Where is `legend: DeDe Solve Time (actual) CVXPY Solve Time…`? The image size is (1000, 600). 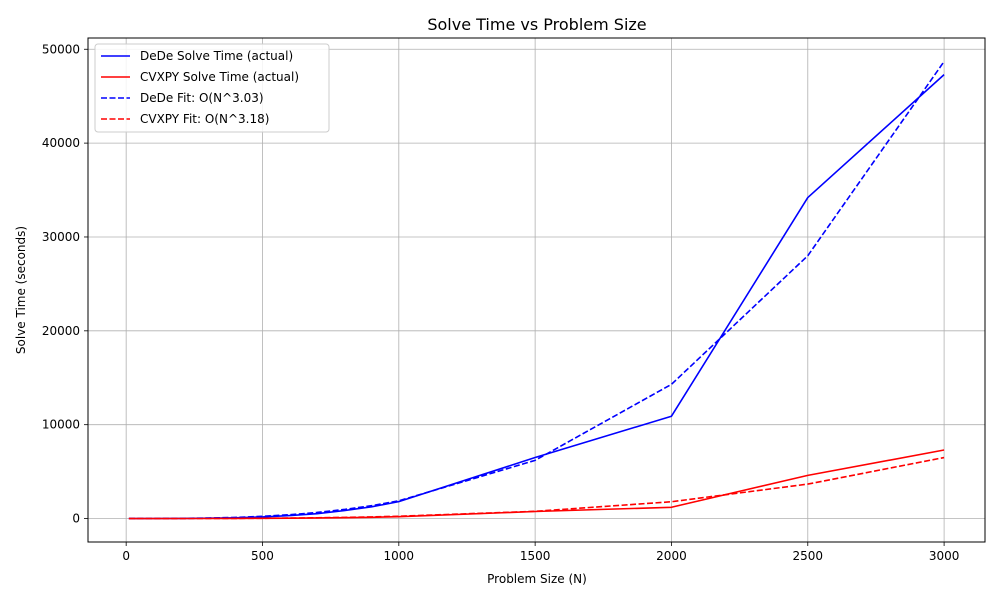
legend: DeDe Solve Time (actual) CVXPY Solve Time… is located at coordinates (212, 88).